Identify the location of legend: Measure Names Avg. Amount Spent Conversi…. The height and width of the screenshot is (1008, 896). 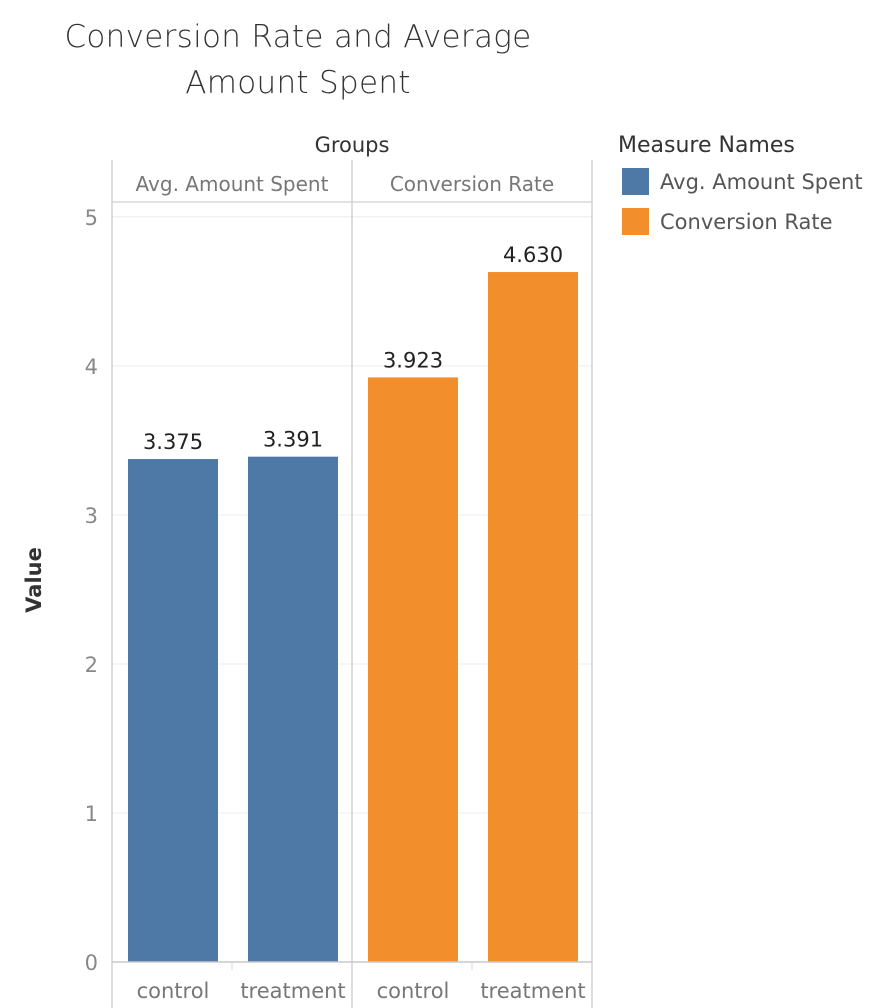
(753, 186).